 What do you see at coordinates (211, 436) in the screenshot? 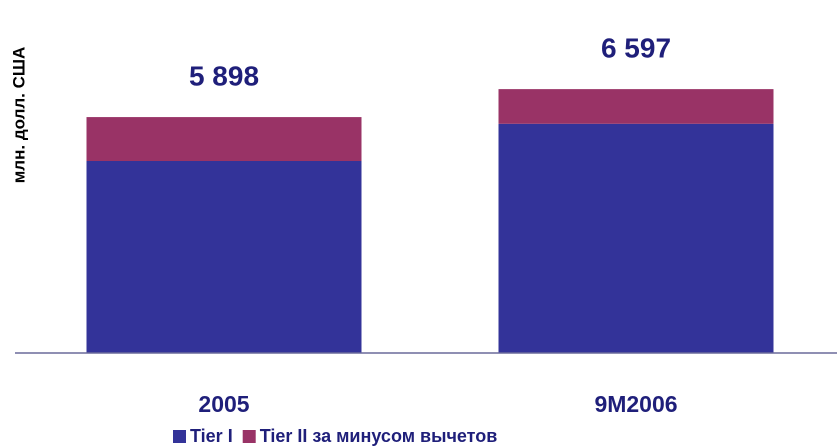
I see `legend-label: Tier I` at bounding box center [211, 436].